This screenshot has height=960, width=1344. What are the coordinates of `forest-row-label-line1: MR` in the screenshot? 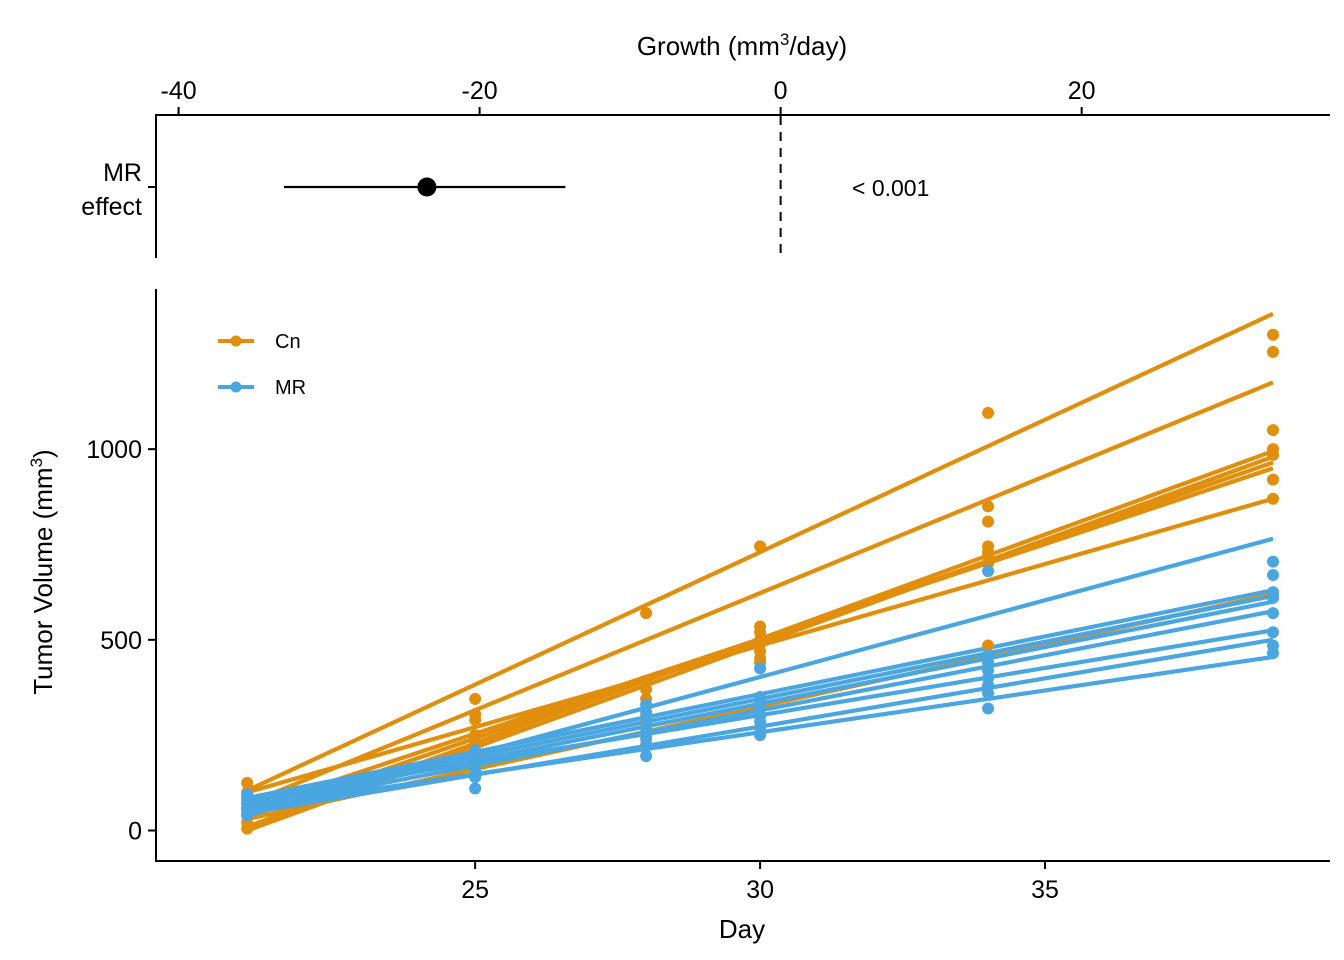 It's located at (122, 173).